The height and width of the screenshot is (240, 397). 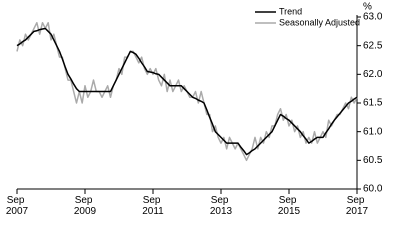 What do you see at coordinates (373, 189) in the screenshot?
I see `y-tick-label: 60.0` at bounding box center [373, 189].